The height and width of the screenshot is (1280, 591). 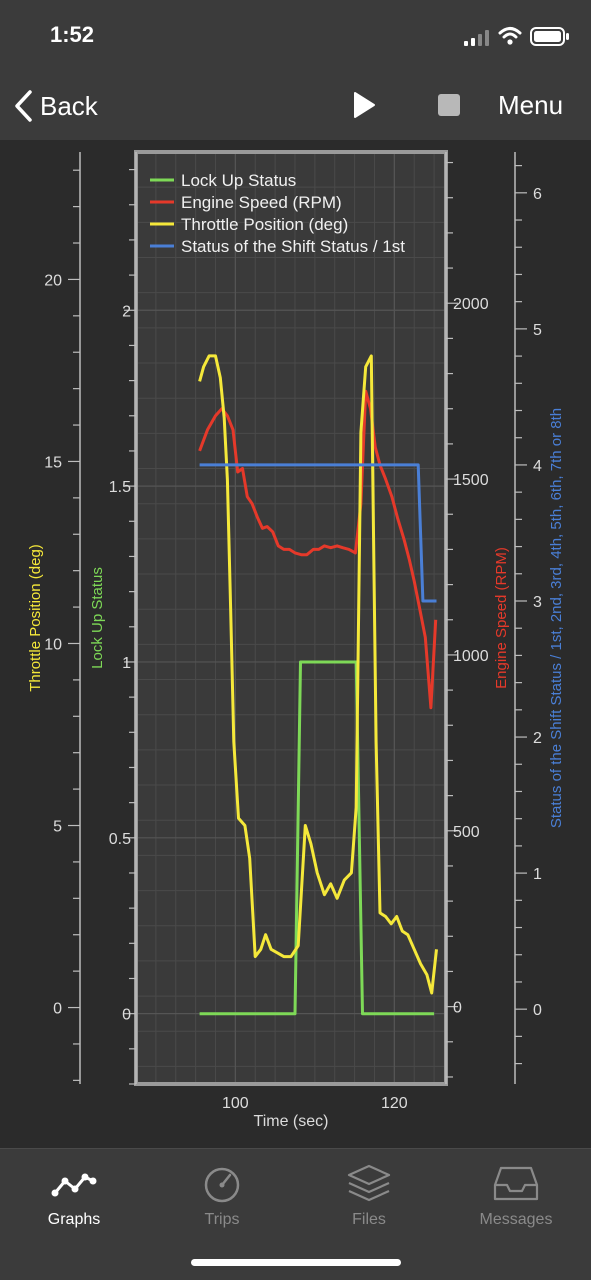 What do you see at coordinates (467, 618) in the screenshot?
I see `engine-speed-axis: 0 500 1000 1500 2000` at bounding box center [467, 618].